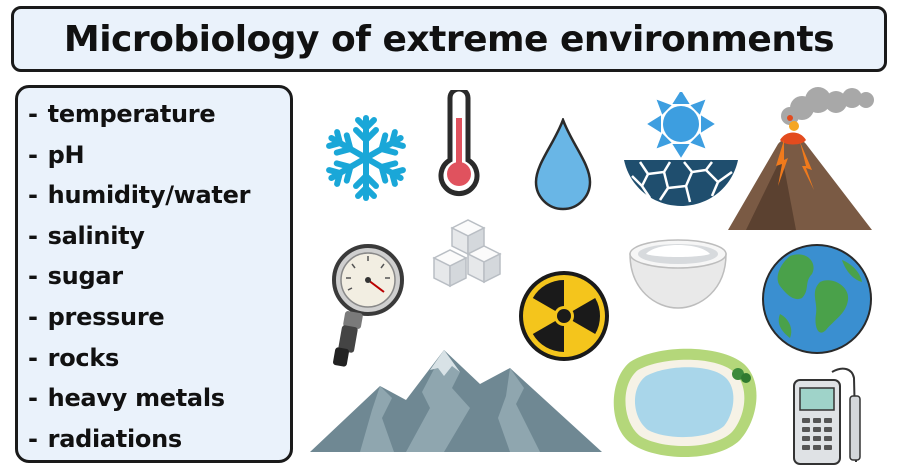 The width and height of the screenshot is (900, 472). I want to click on sun-drought-icon, so click(681, 149).